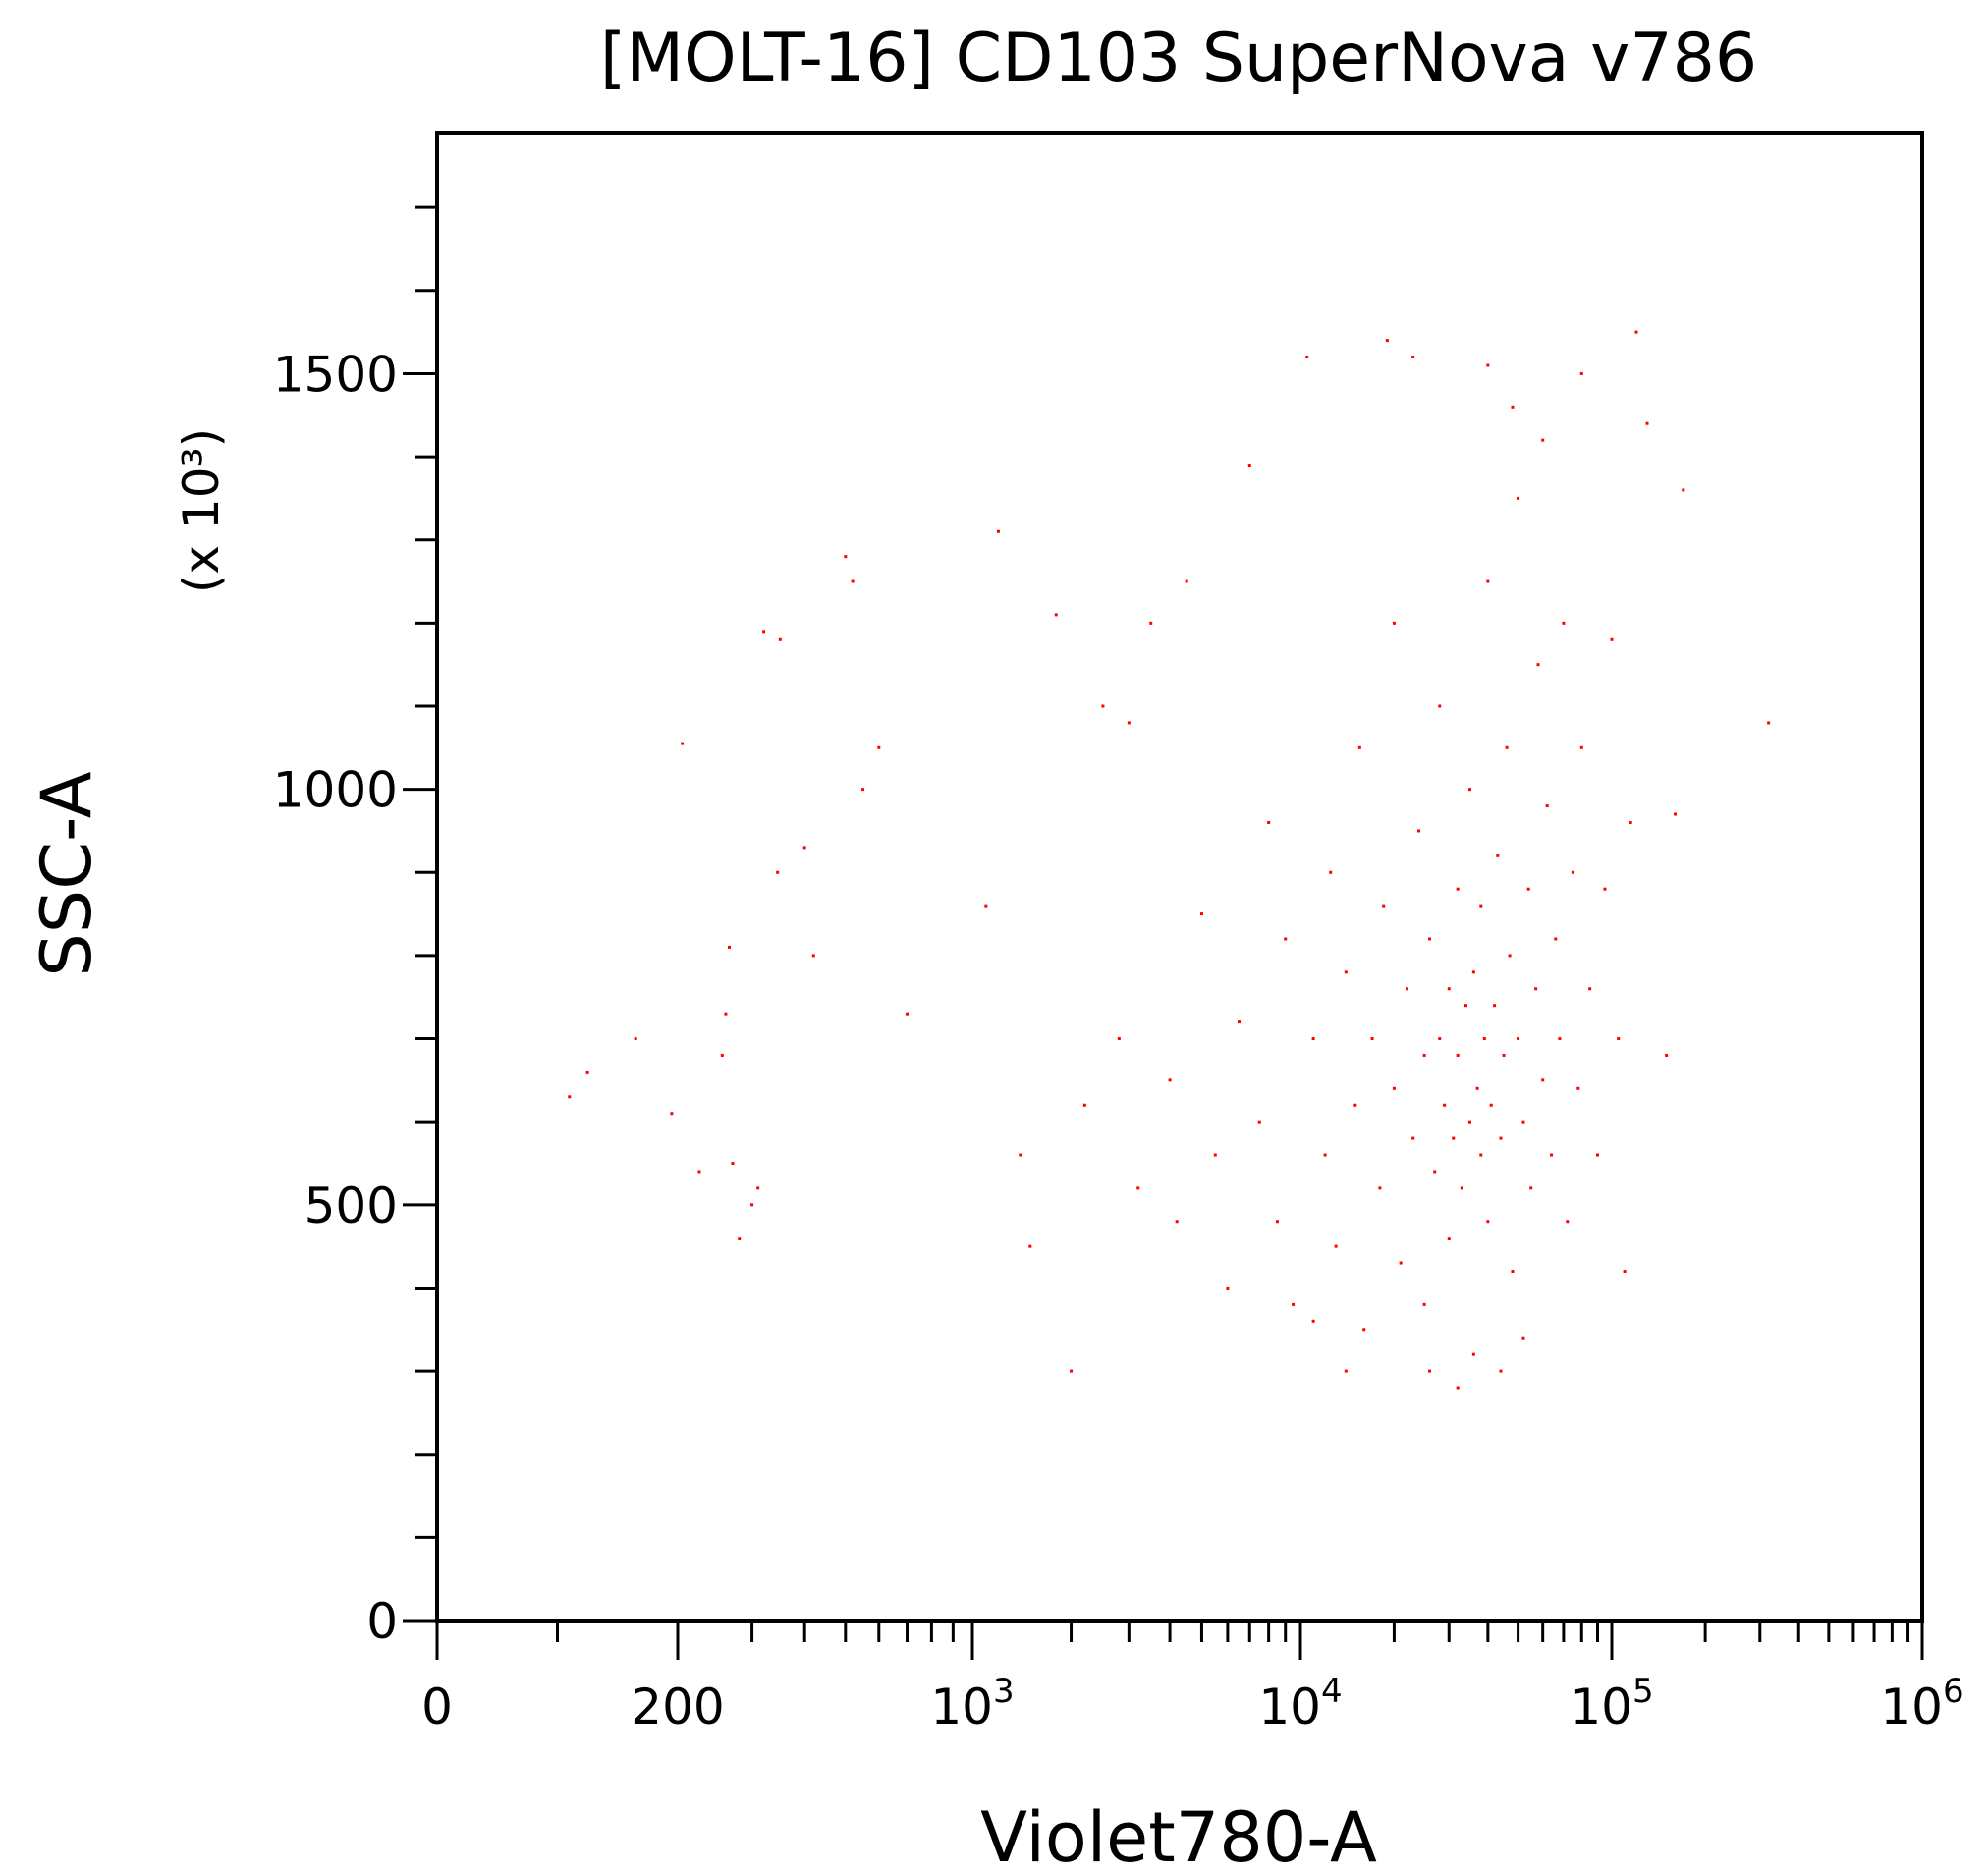 The height and width of the screenshot is (1874, 1988). Describe the element at coordinates (972, 1704) in the screenshot. I see `x-tick-label: 10³` at that location.